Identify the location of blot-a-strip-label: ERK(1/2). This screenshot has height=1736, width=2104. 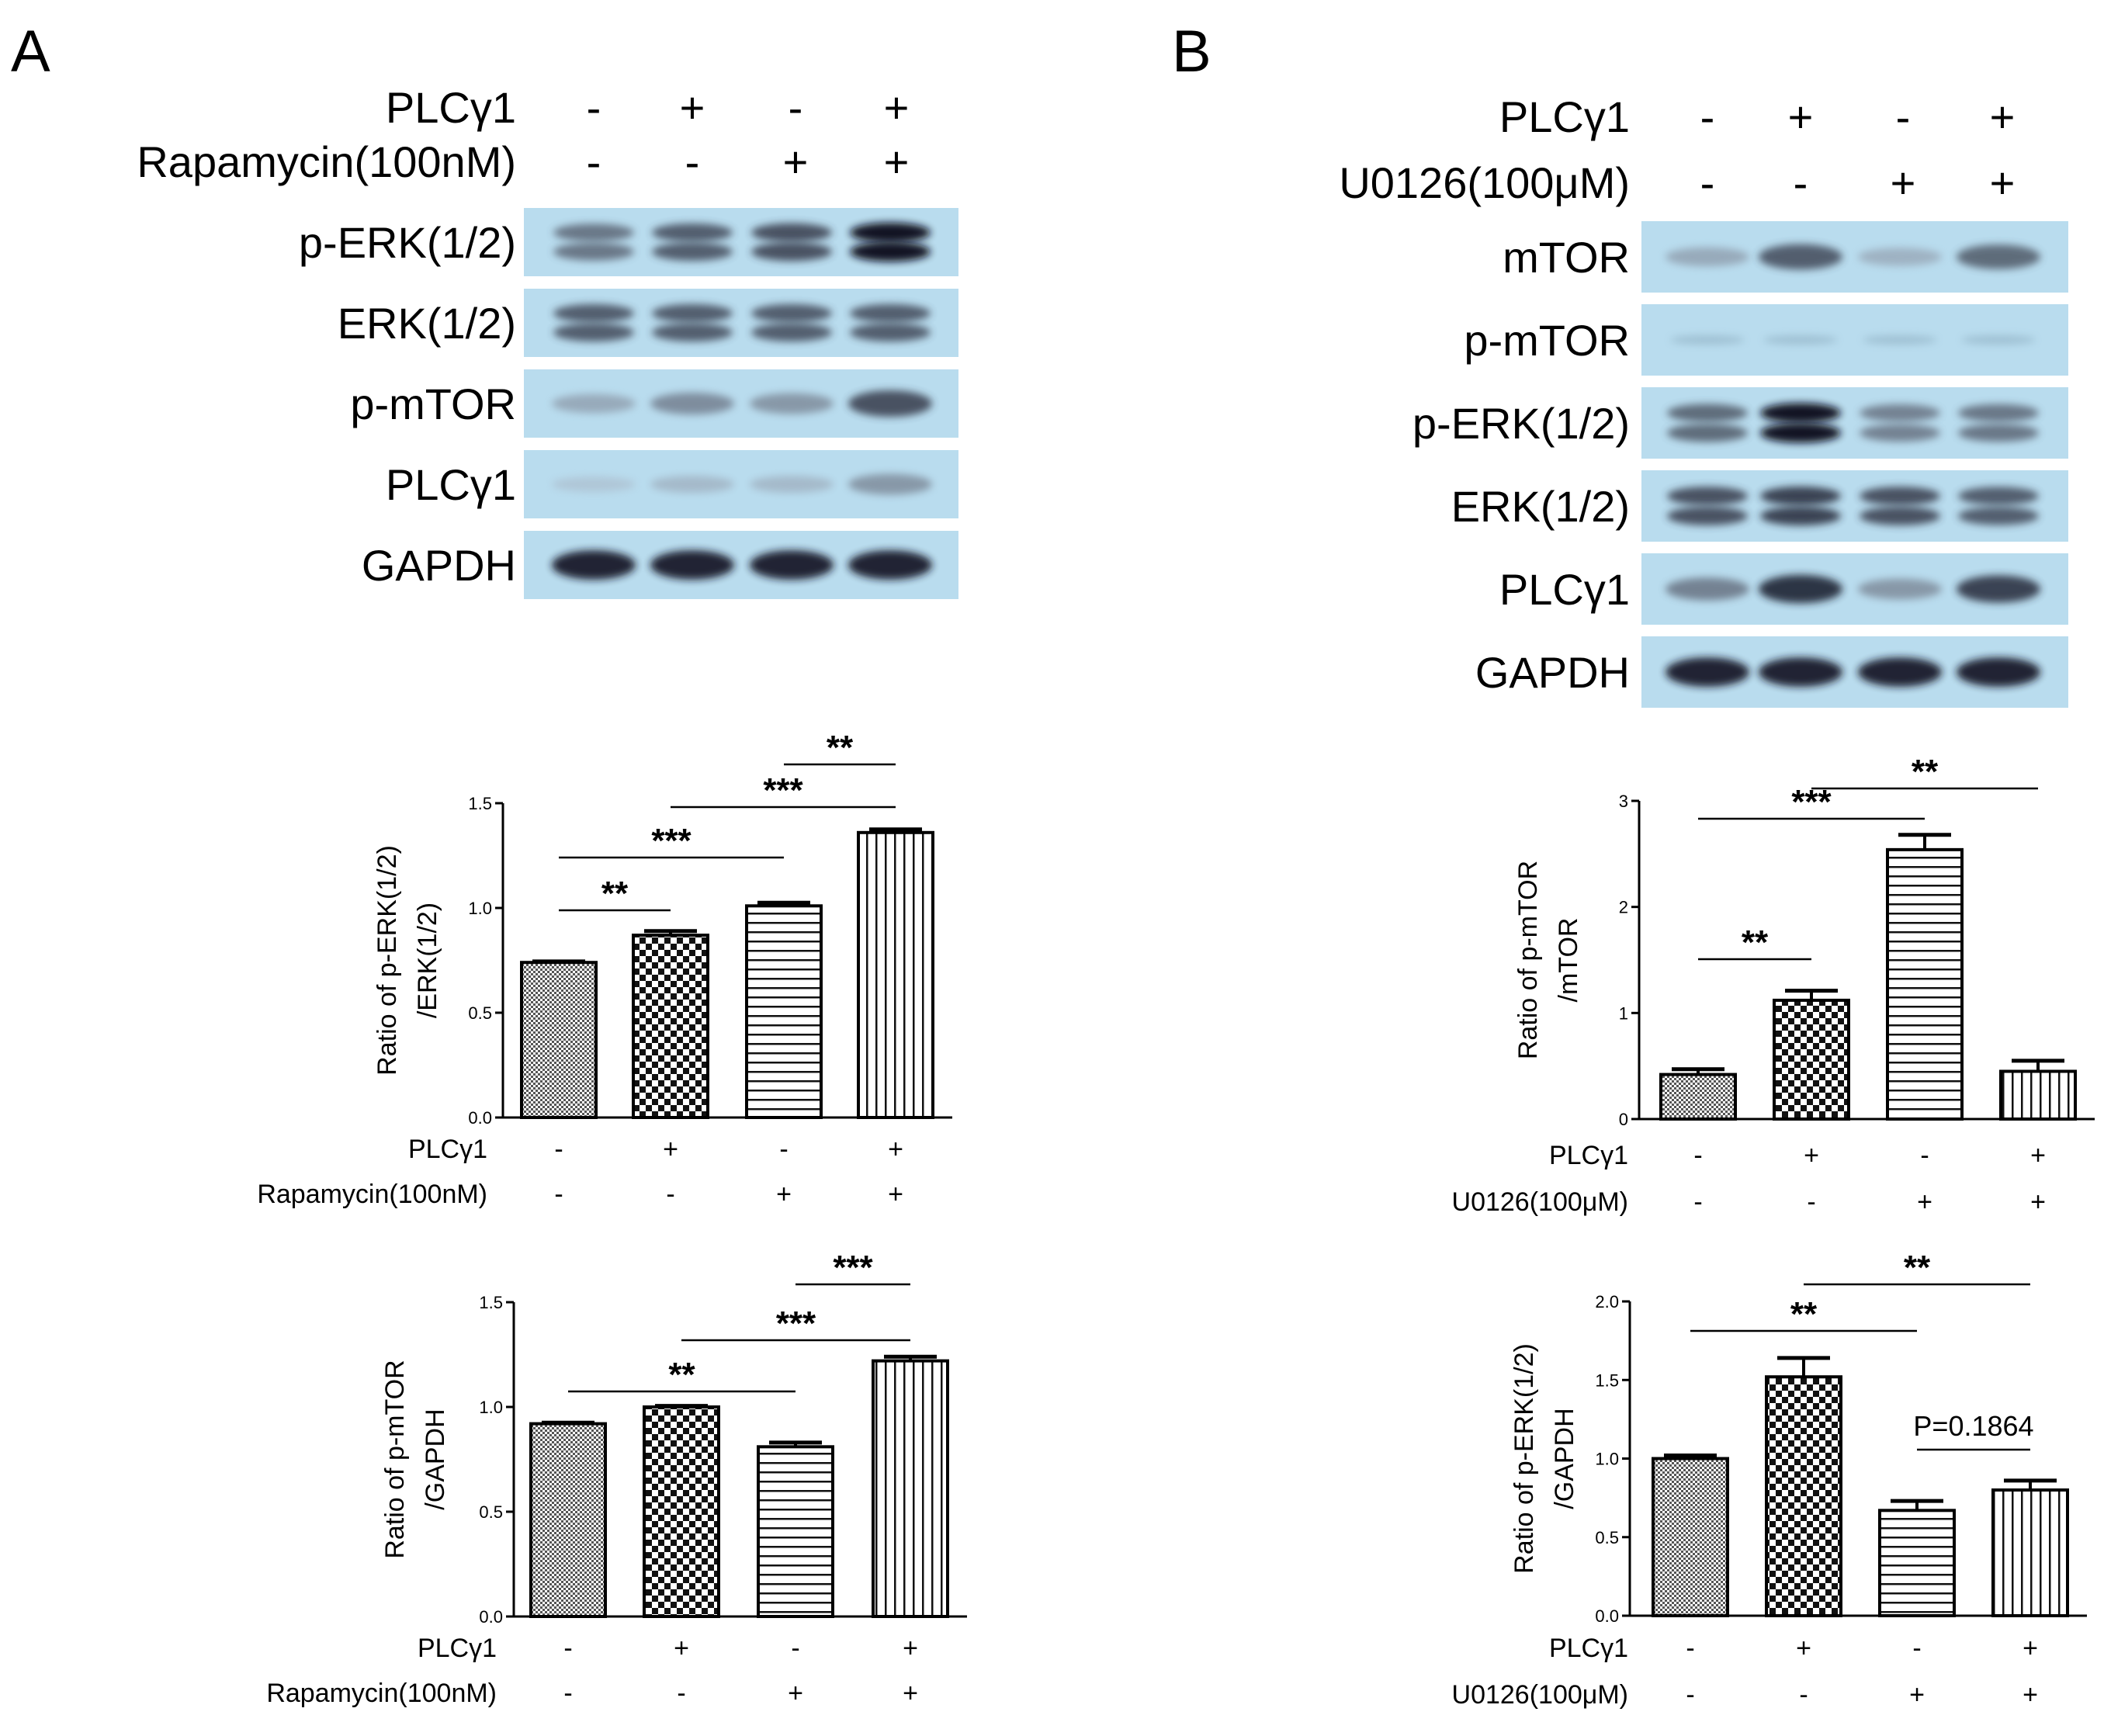
(427, 323).